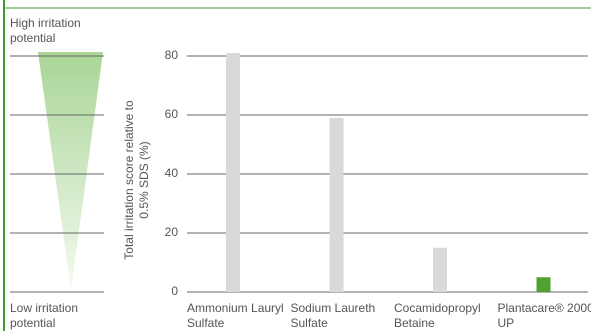 Image resolution: width=591 pixels, height=331 pixels. What do you see at coordinates (235, 315) in the screenshot?
I see `x-tick-label: Ammonium Lauryl Sulfate` at bounding box center [235, 315].